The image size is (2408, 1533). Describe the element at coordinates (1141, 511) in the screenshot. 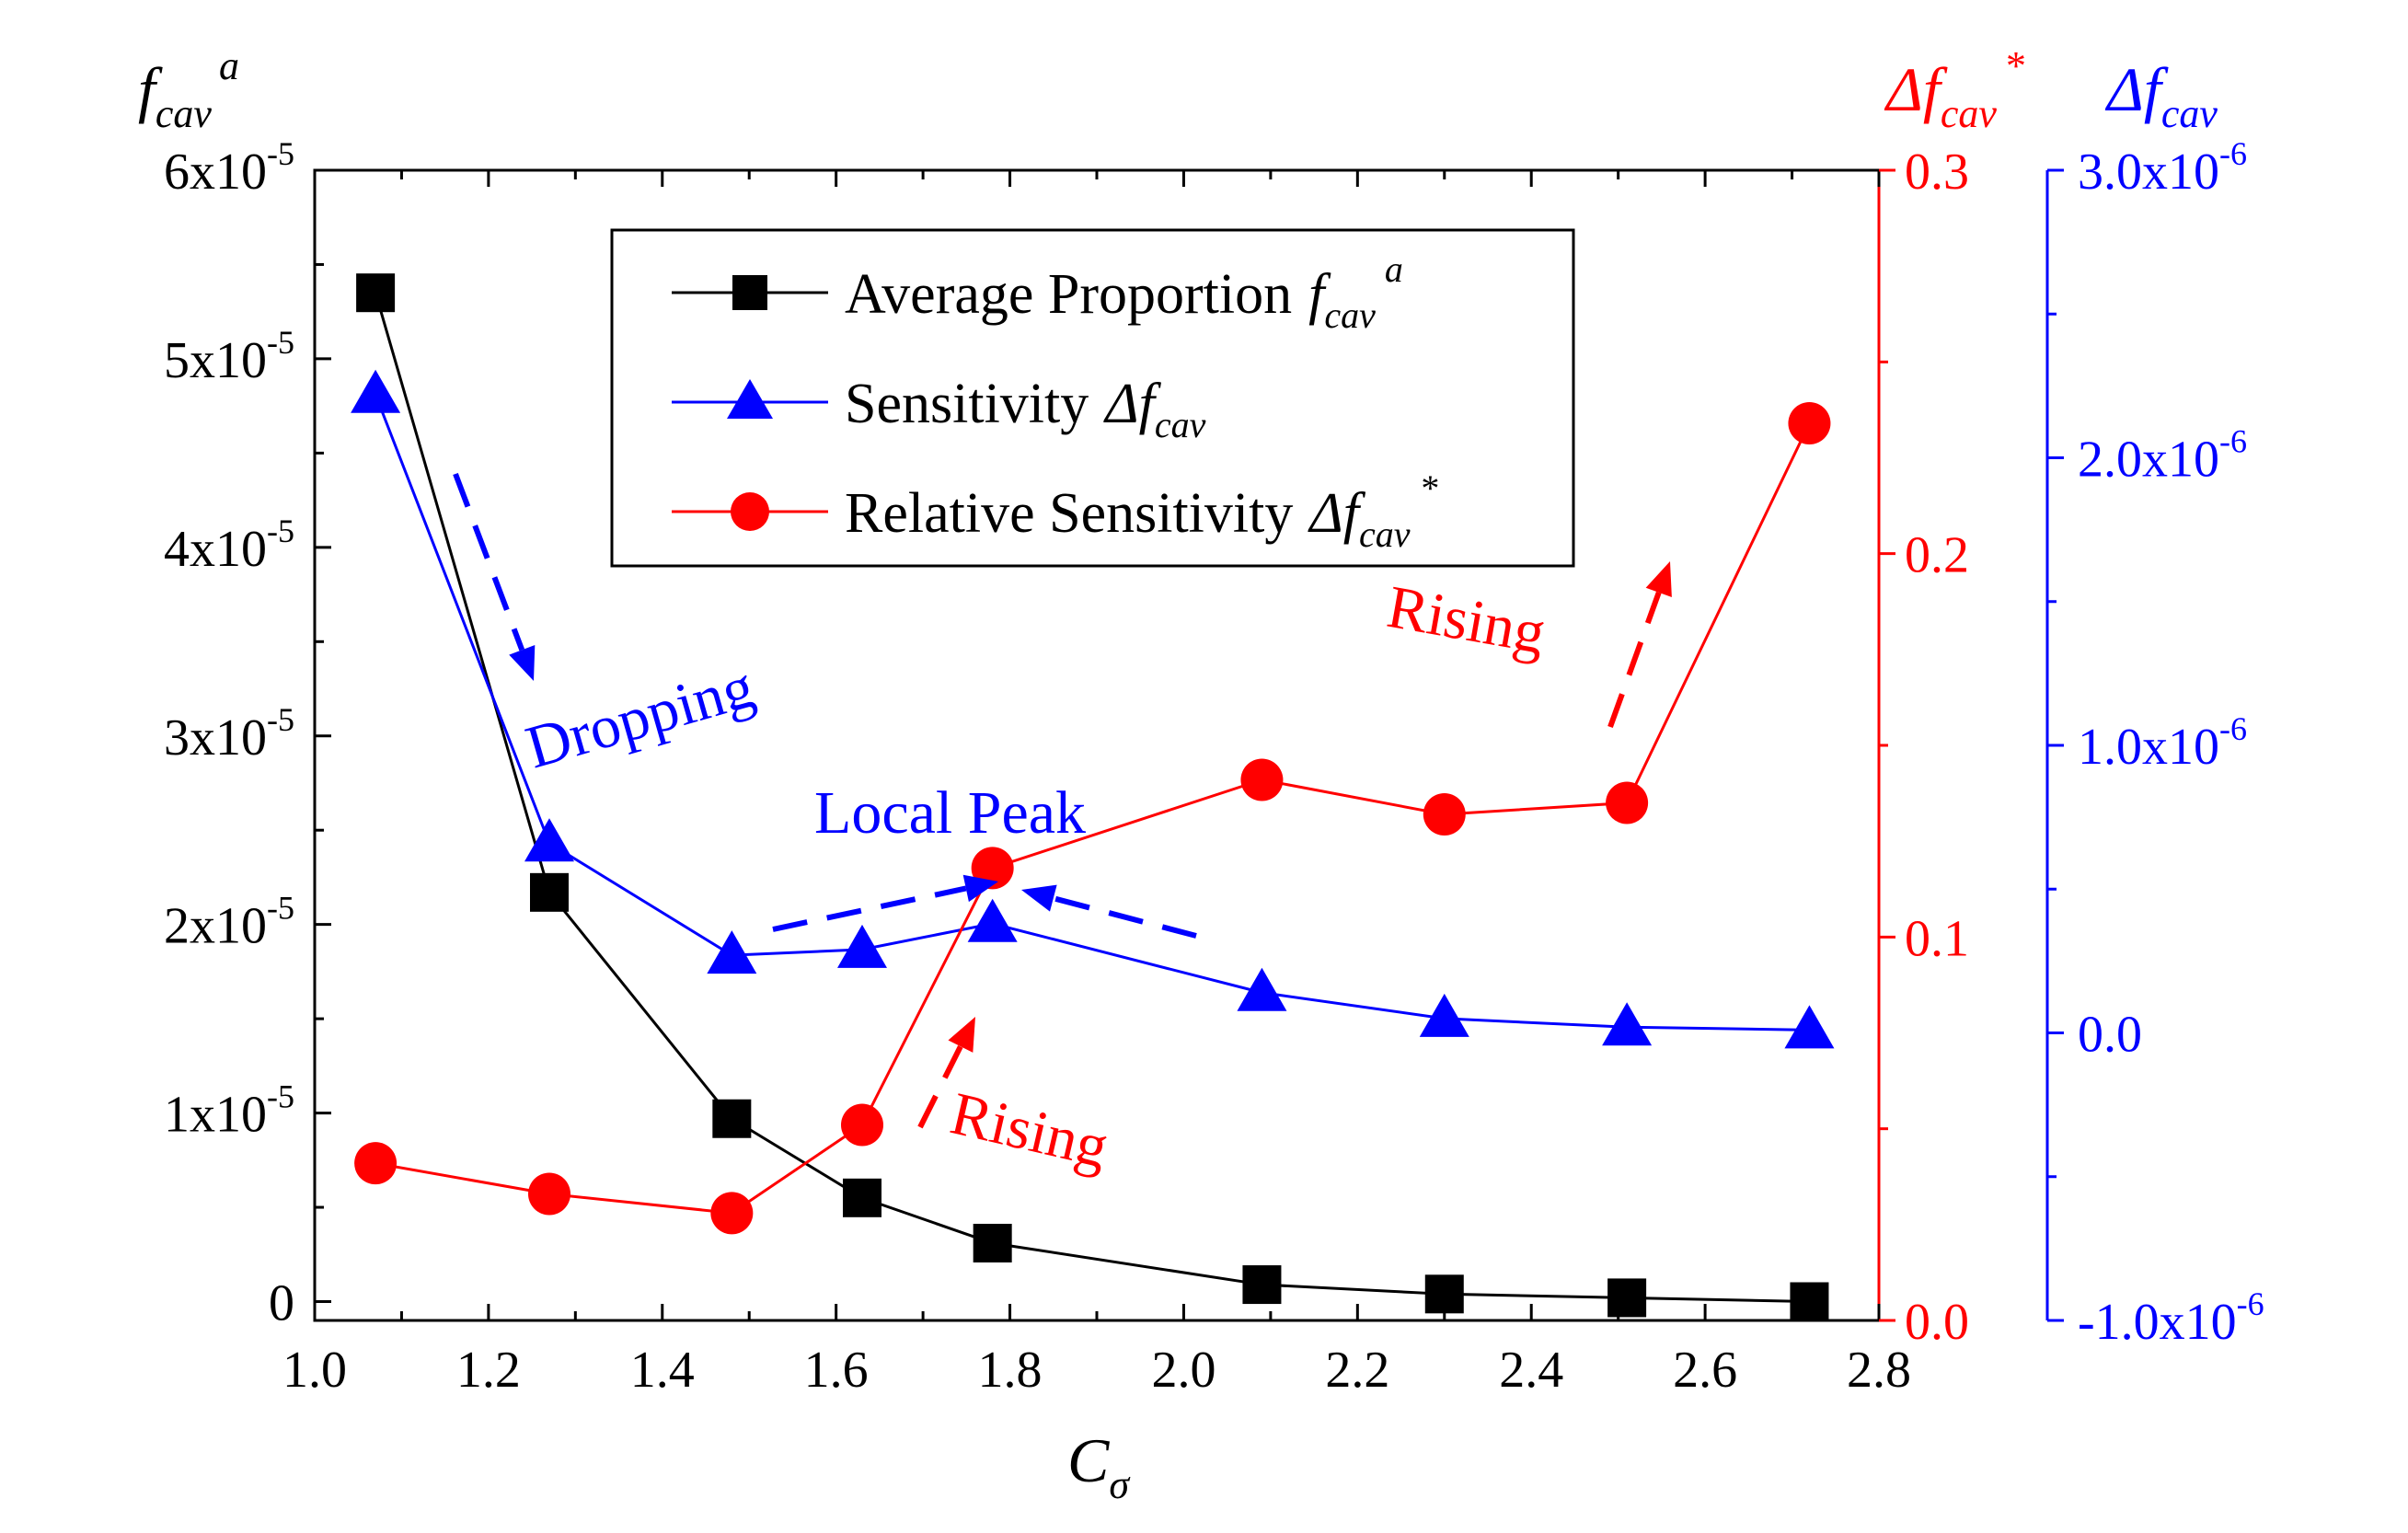

I see `legend-label-relative-sensitivity: Relative Sensitivity Δfcav*` at that location.